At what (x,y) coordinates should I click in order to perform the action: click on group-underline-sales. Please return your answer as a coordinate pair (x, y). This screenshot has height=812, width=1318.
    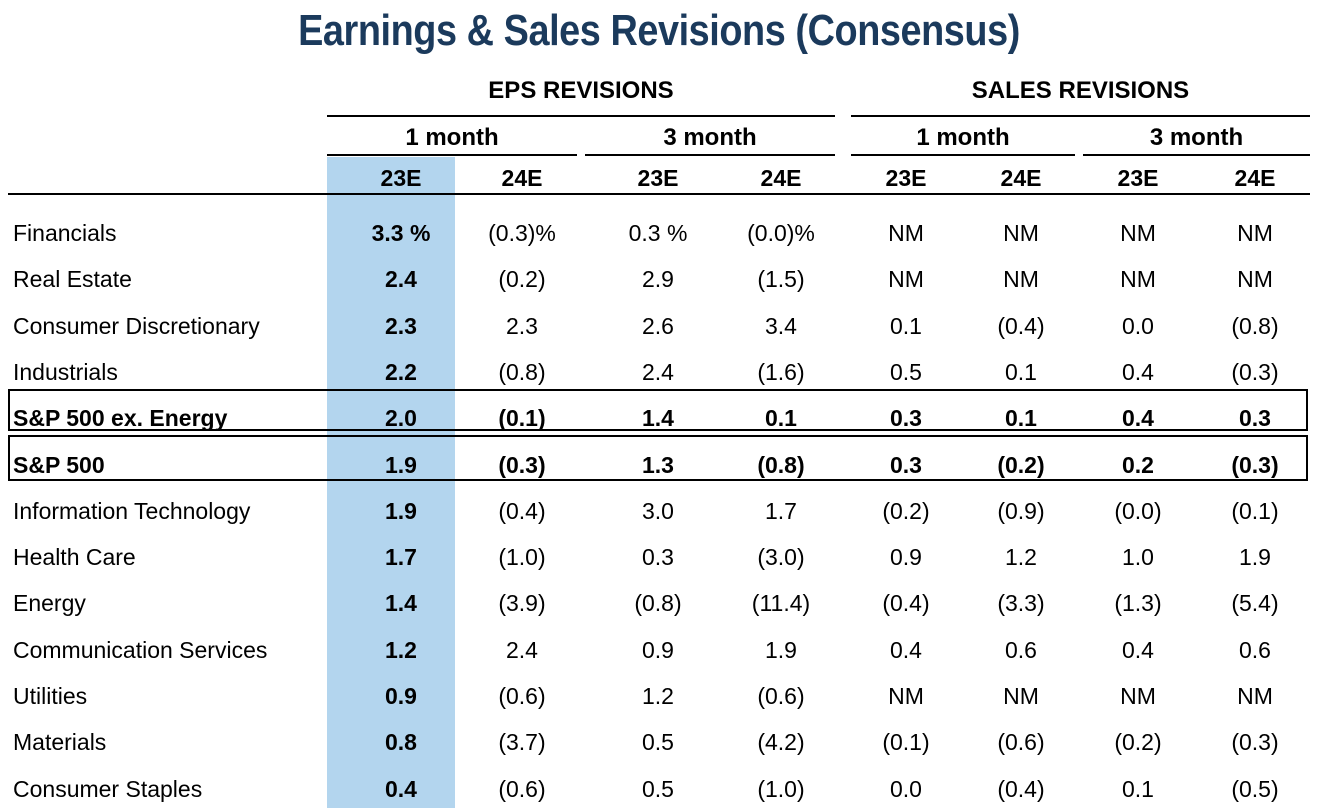
    Looking at the image, I should click on (1080, 116).